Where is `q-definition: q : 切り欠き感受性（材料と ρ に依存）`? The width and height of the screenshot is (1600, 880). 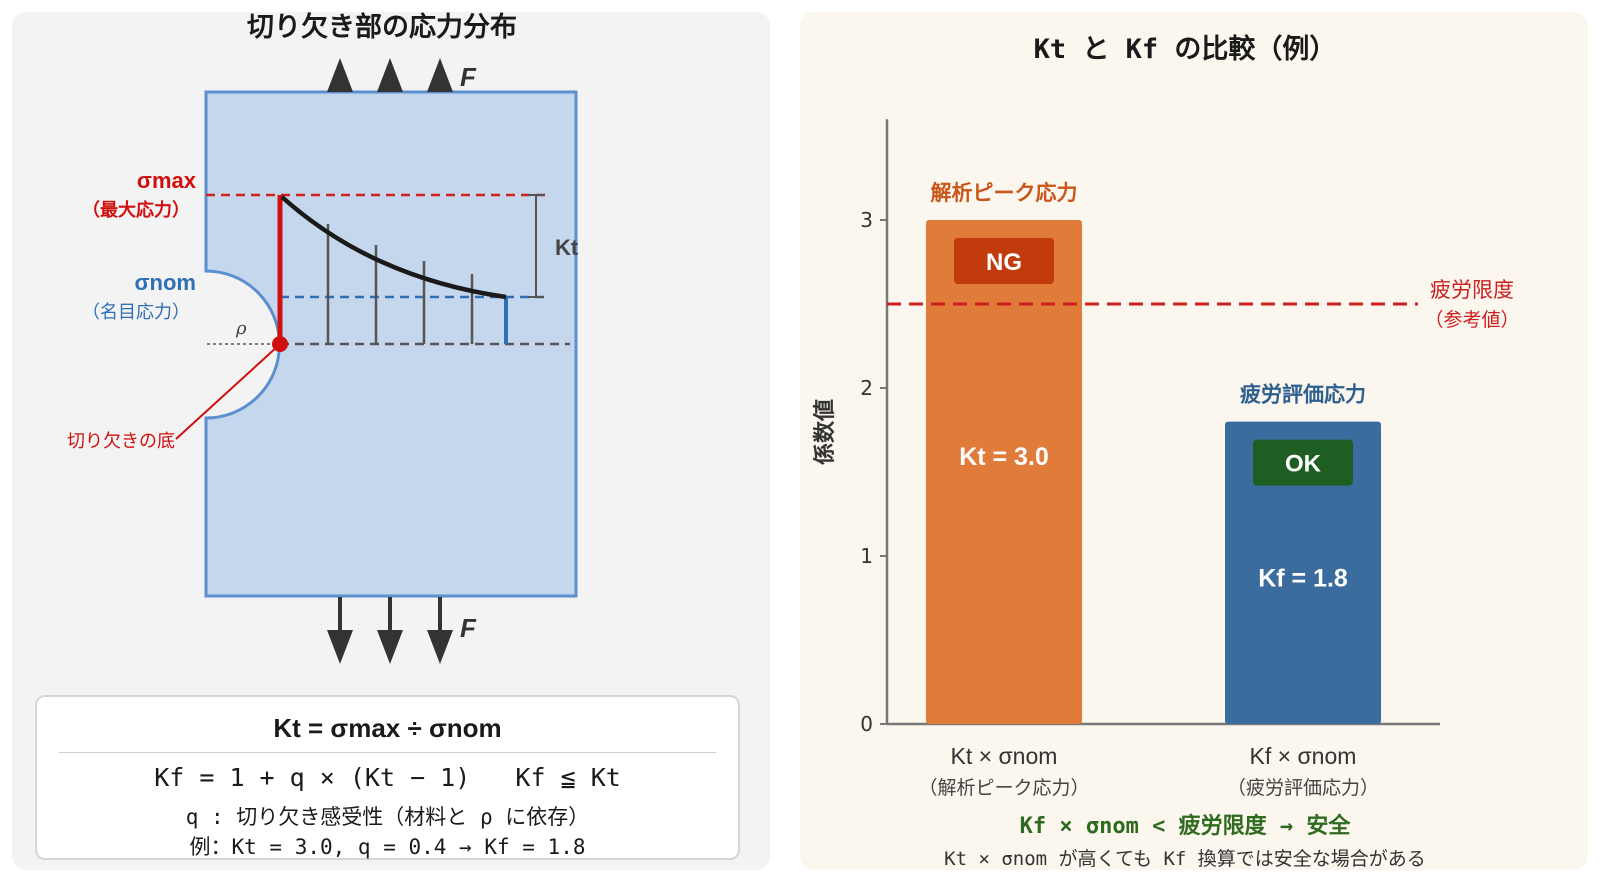 q-definition: q : 切り欠き感受性（材料と ρ に依存） is located at coordinates (387, 817).